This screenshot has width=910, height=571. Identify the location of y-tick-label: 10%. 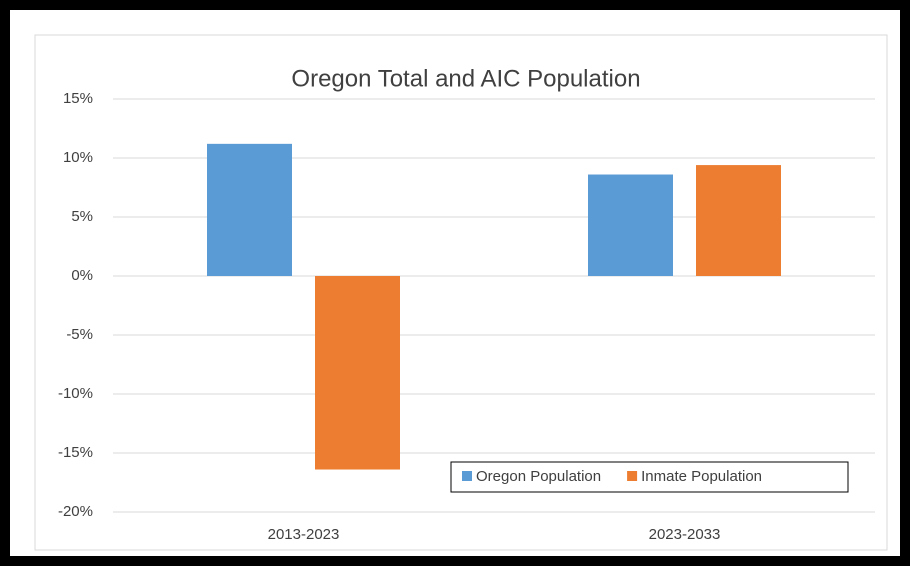
(78, 157).